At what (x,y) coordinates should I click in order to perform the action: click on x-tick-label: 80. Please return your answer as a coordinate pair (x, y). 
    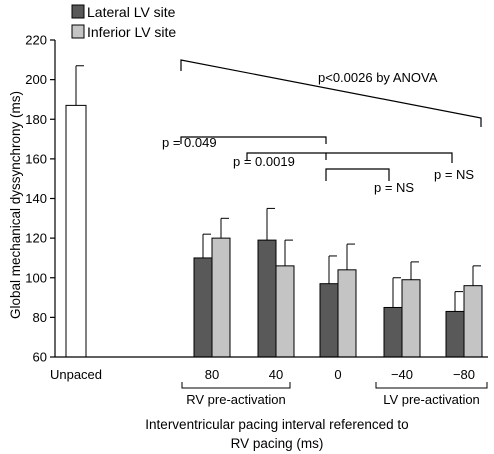
    Looking at the image, I should click on (212, 374).